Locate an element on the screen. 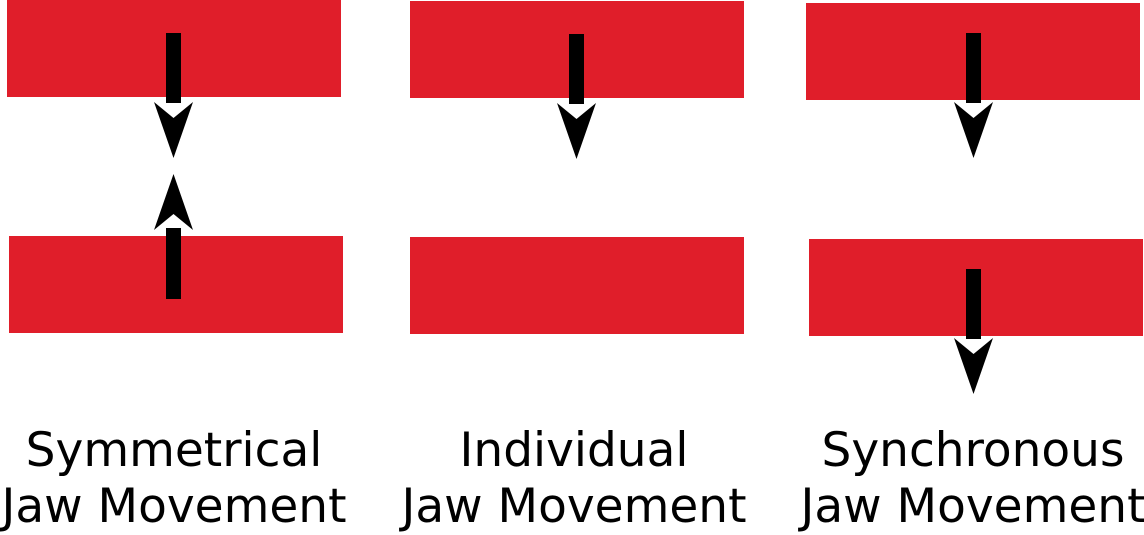  symmetrical-caption-line2: Jaw Movement is located at coordinates (174, 506).